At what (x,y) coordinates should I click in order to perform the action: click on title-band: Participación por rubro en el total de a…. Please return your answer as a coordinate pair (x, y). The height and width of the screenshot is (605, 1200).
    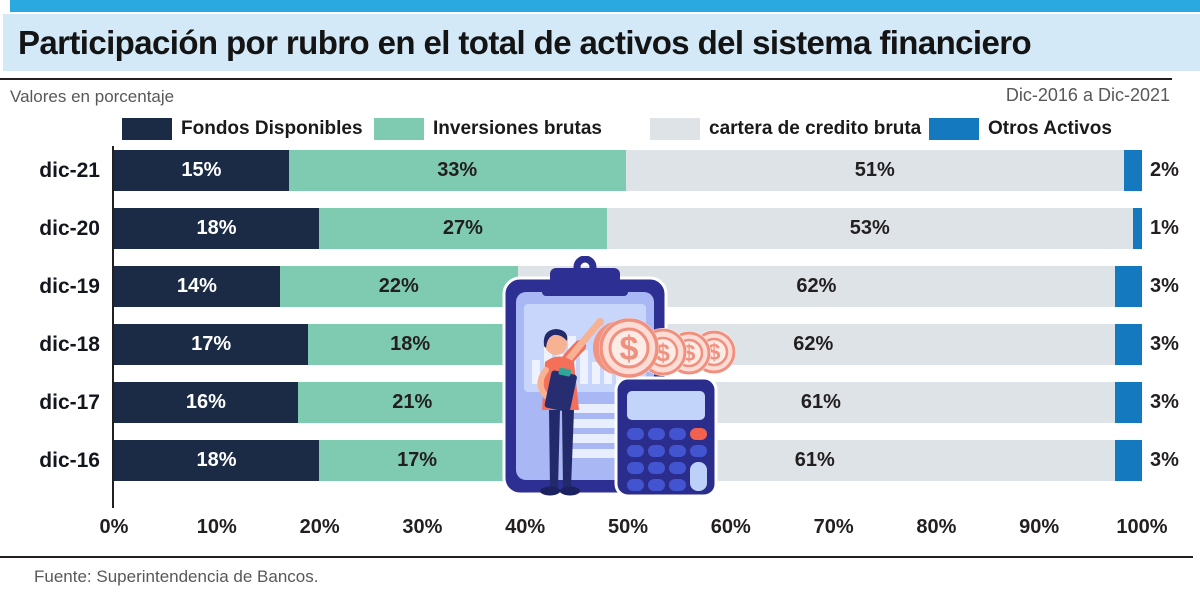
    Looking at the image, I should click on (601, 42).